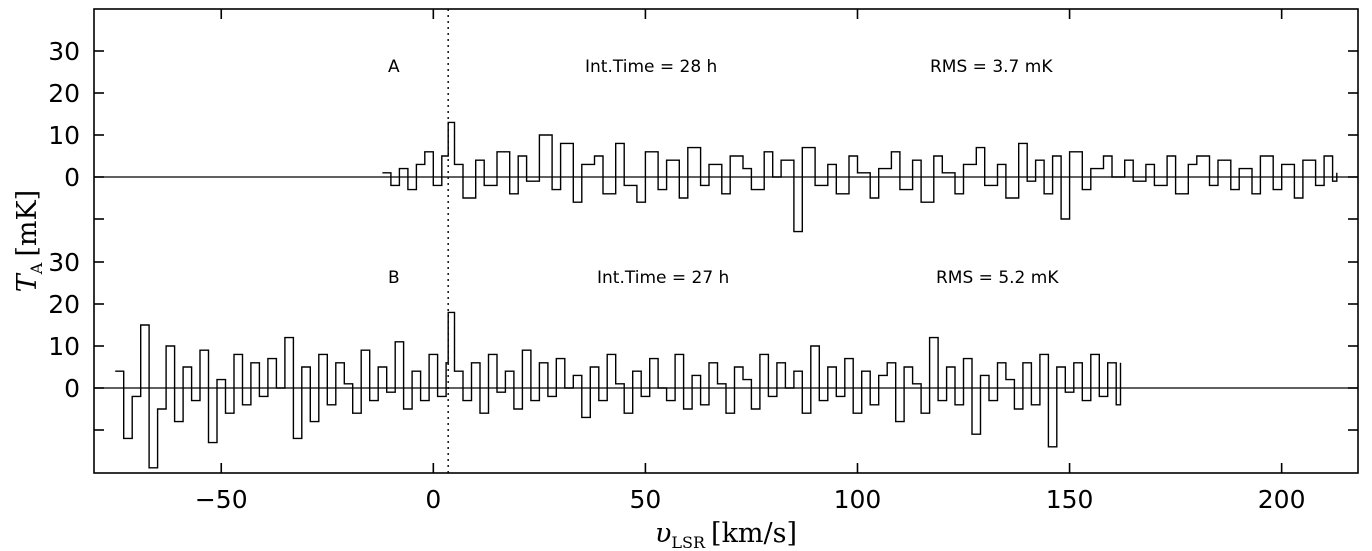  What do you see at coordinates (394, 67) in the screenshot?
I see `panel-a-label: A` at bounding box center [394, 67].